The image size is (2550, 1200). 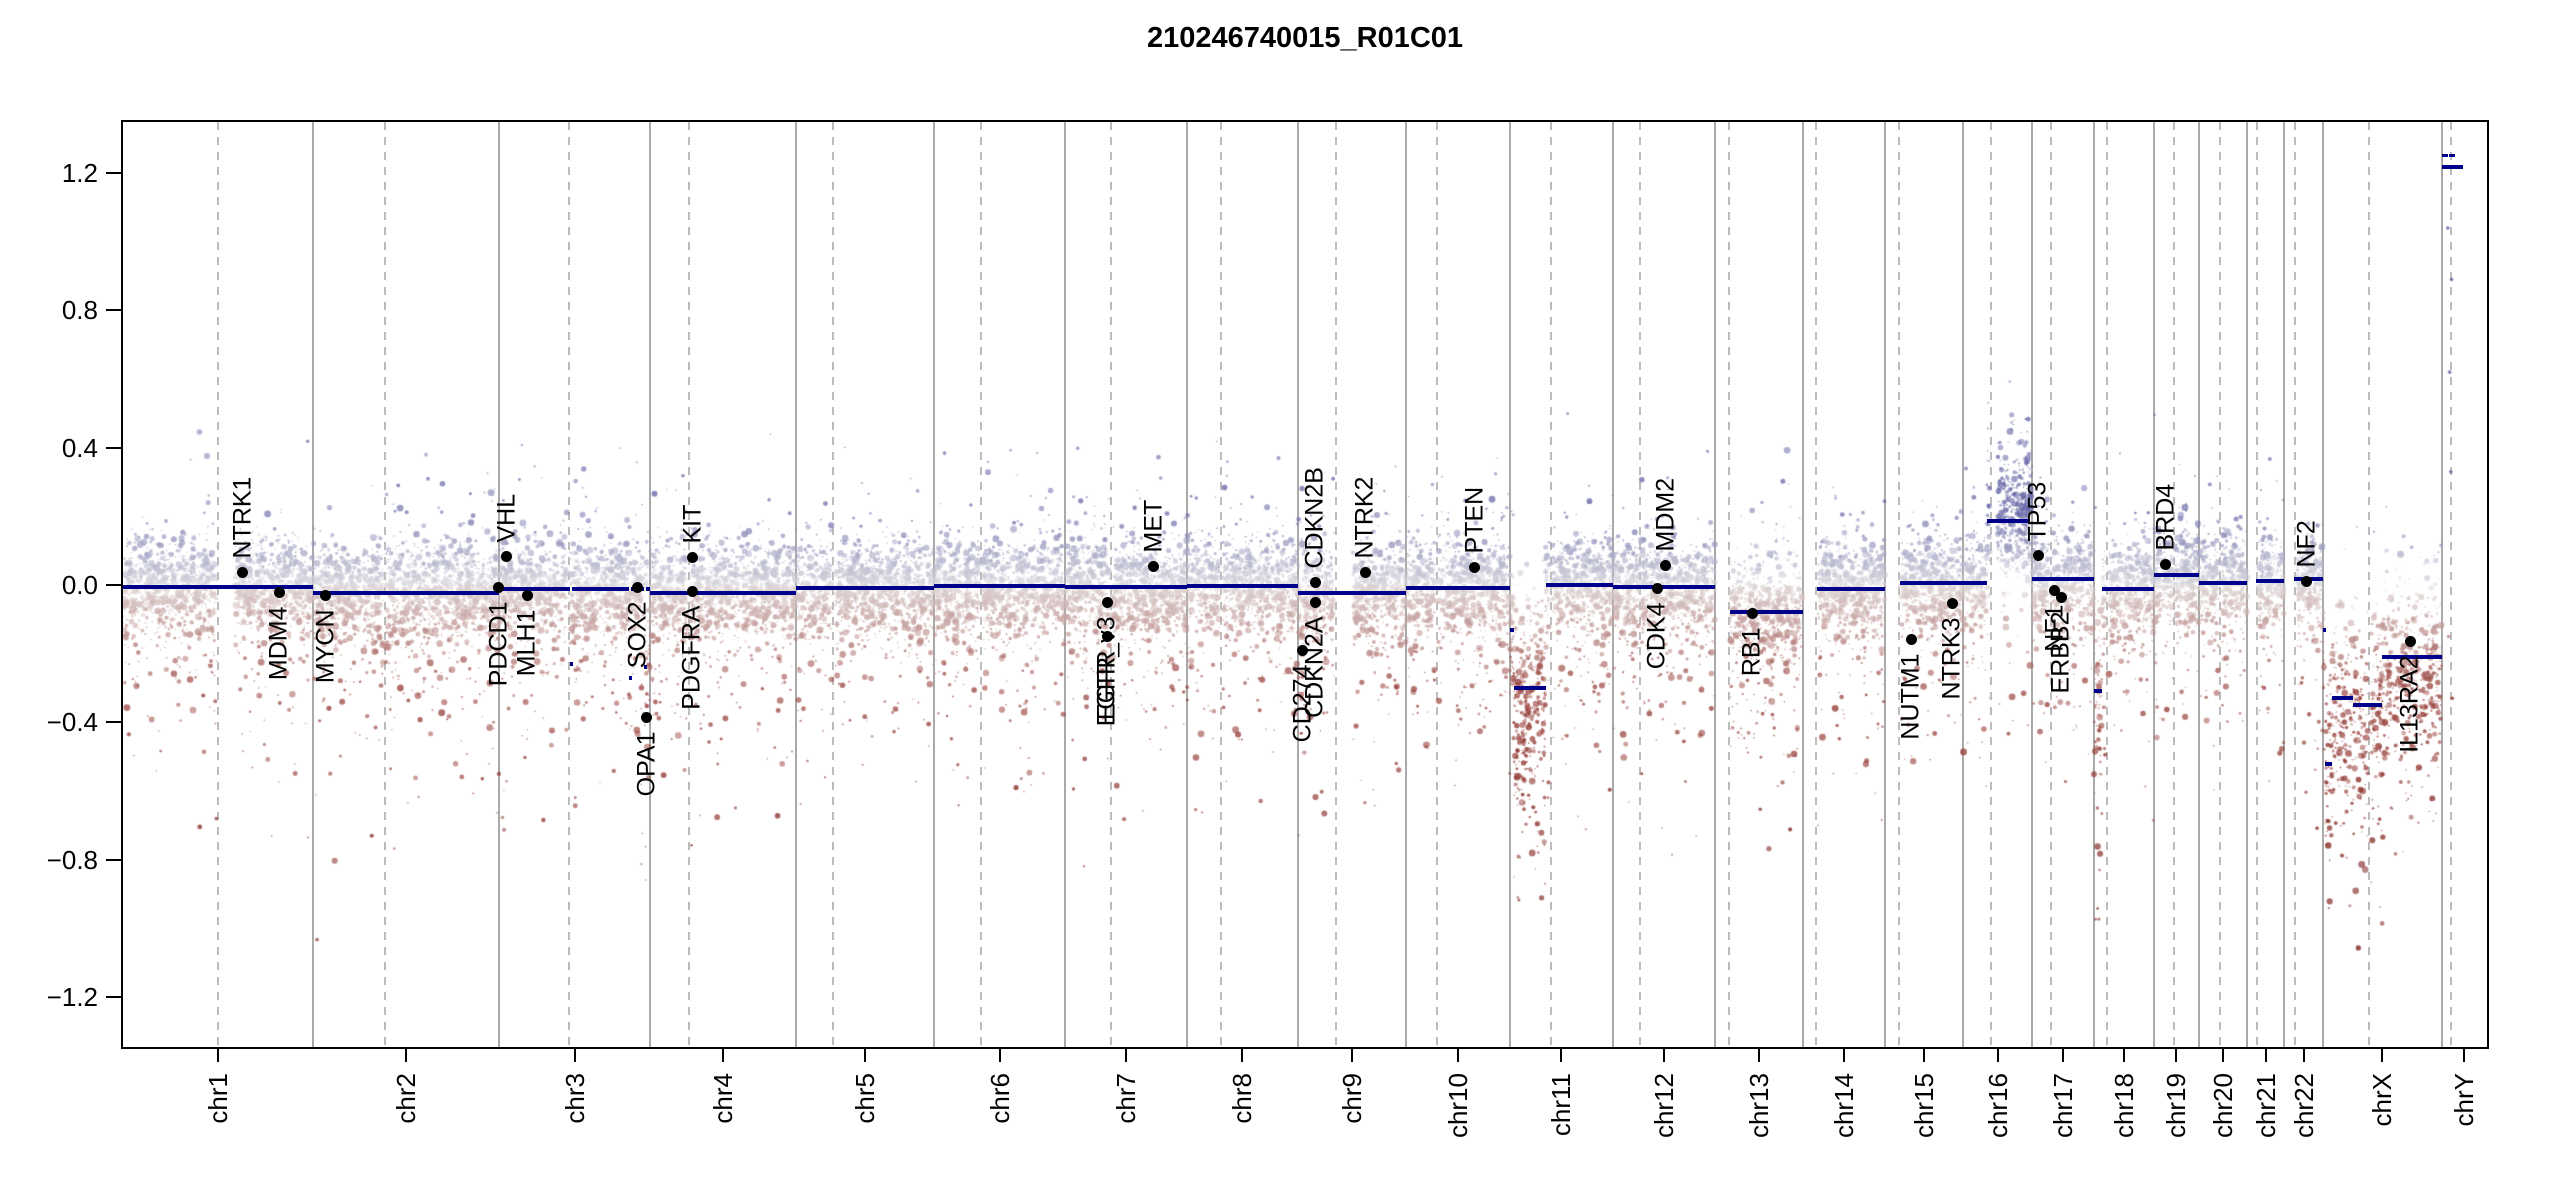 I want to click on chromosome-label: chrX, so click(x=2382, y=1100).